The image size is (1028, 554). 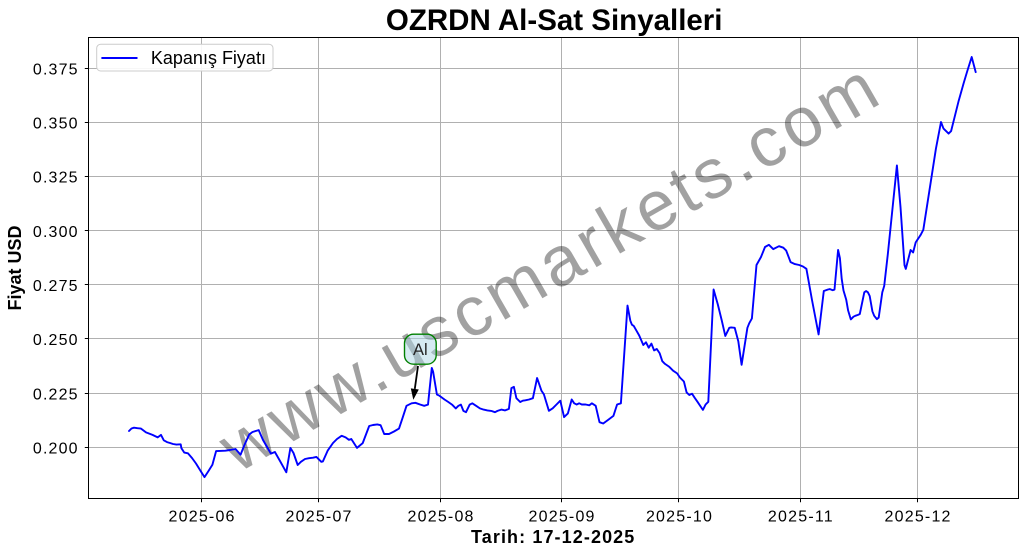 What do you see at coordinates (801, 516) in the screenshot?
I see `svg-text: 2025-11` at bounding box center [801, 516].